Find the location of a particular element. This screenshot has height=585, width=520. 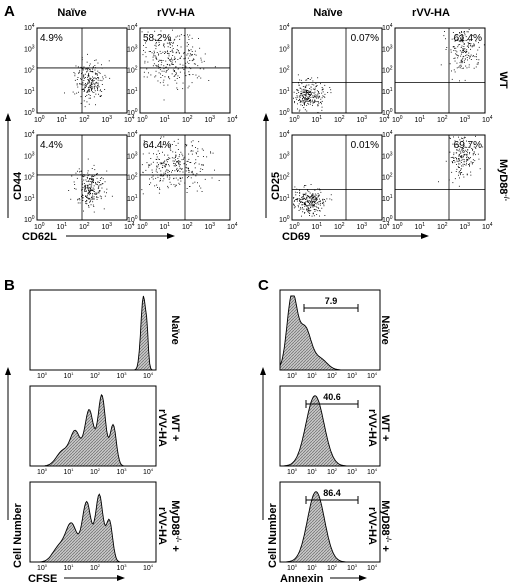

gate-percentage: 40.6 is located at coordinates (332, 397).